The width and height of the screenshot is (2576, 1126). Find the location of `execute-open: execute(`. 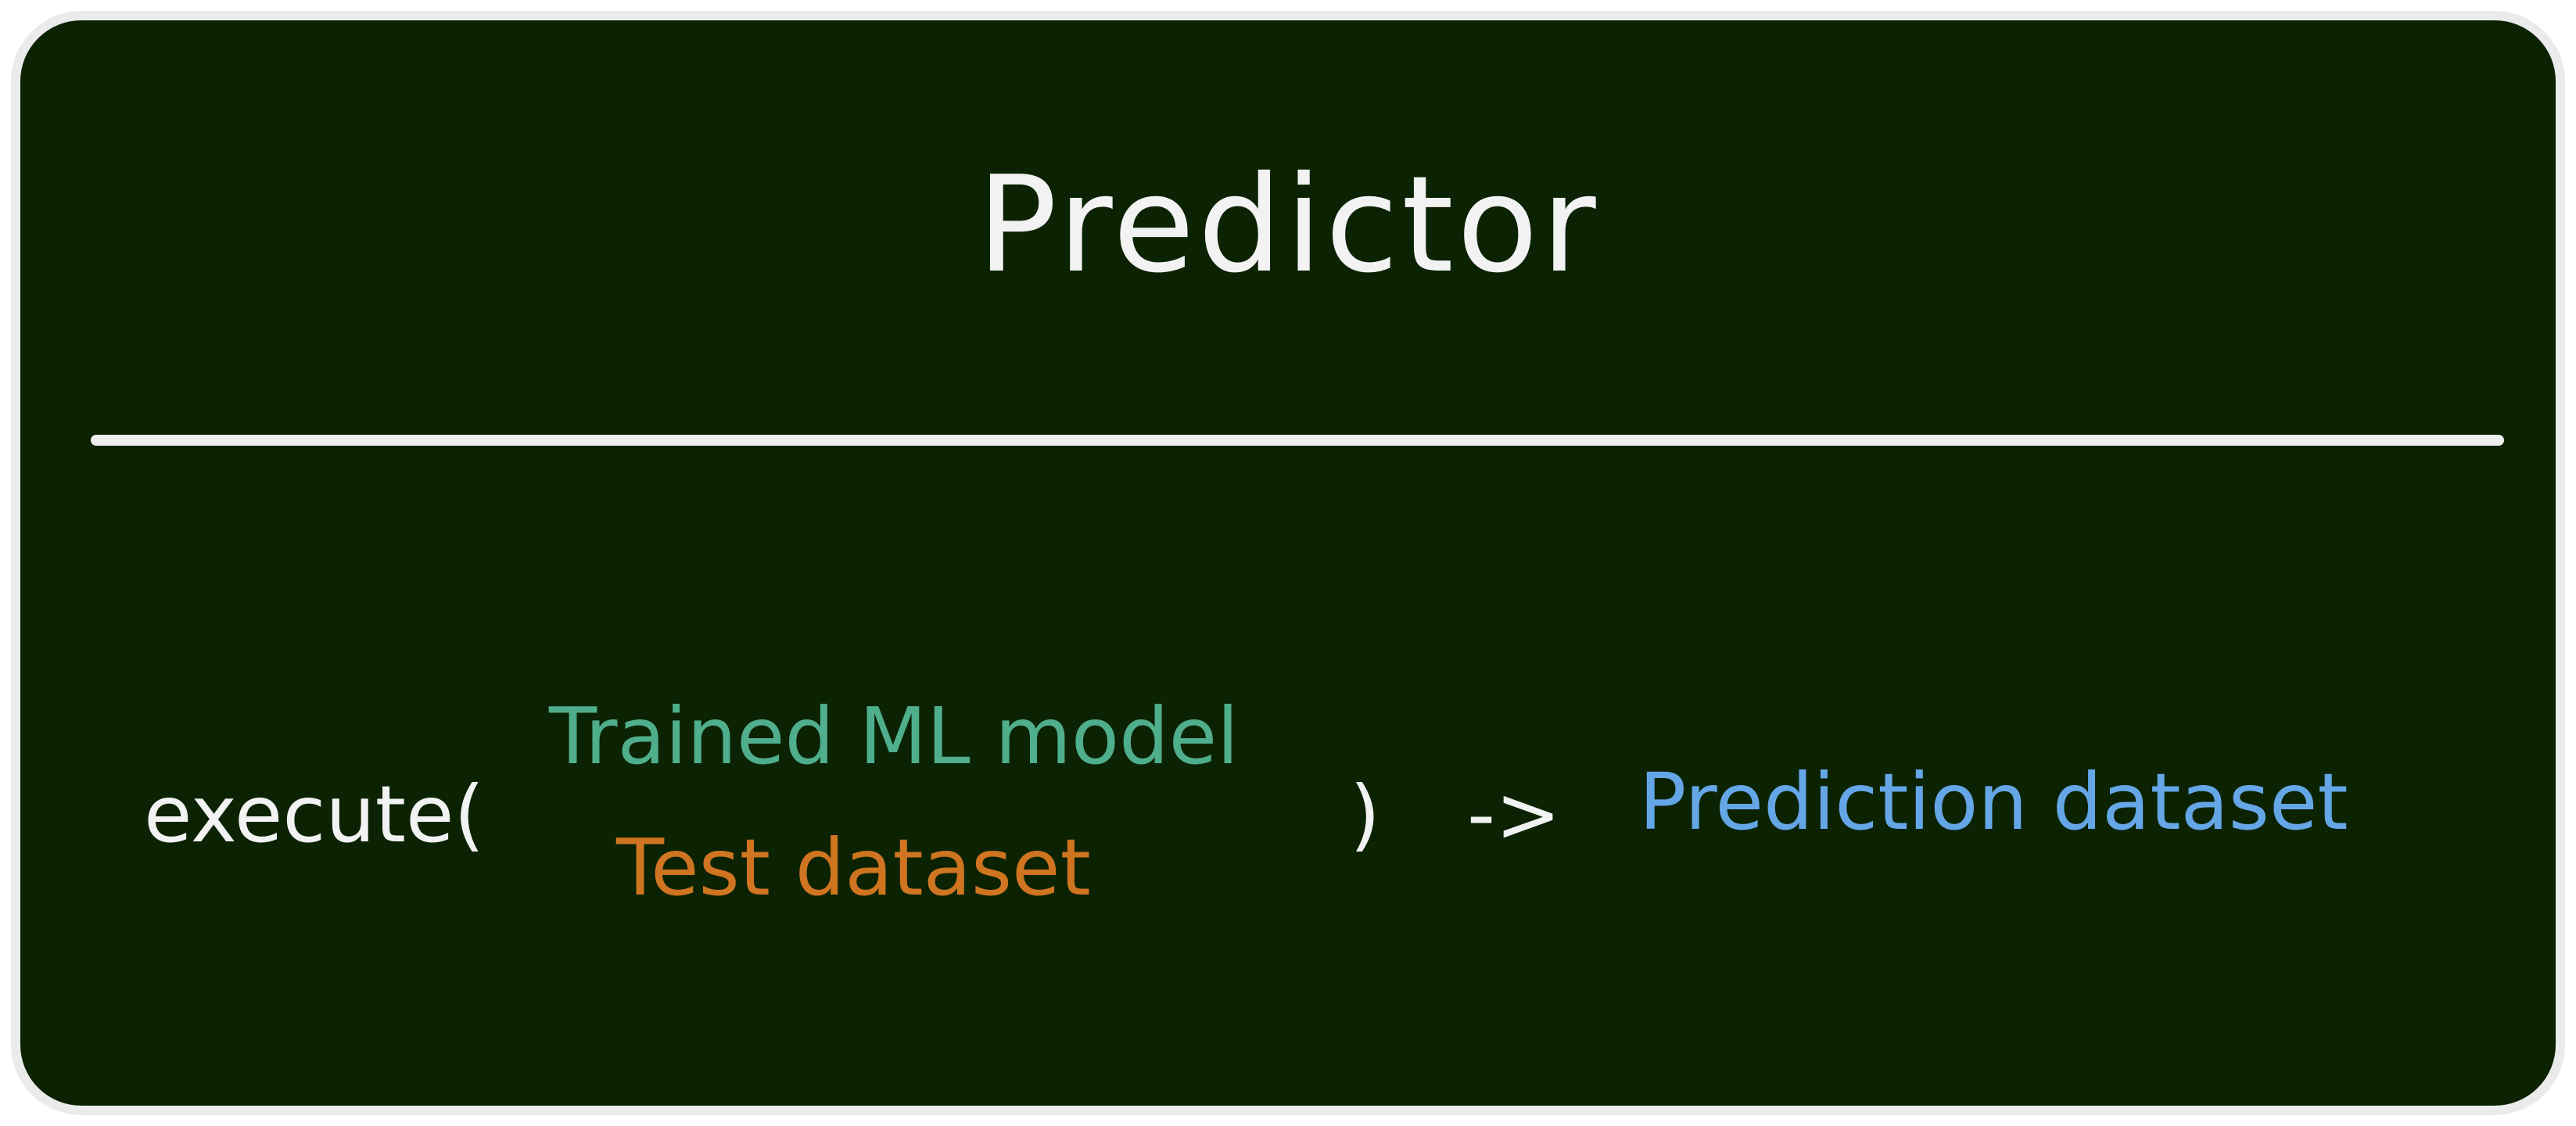

execute-open: execute( is located at coordinates (314, 814).